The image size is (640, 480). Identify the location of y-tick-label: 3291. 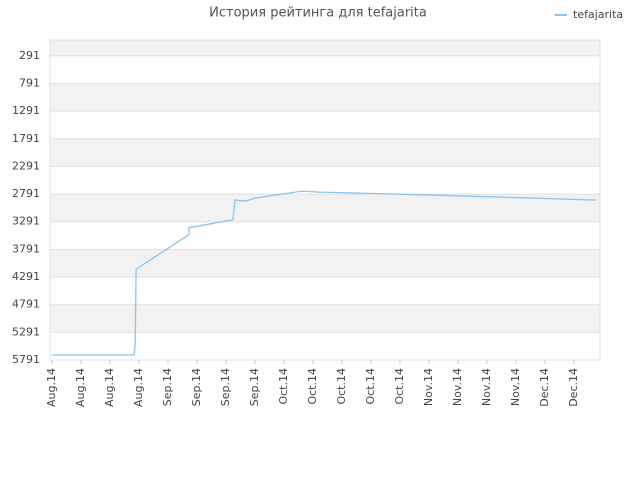
(26, 221).